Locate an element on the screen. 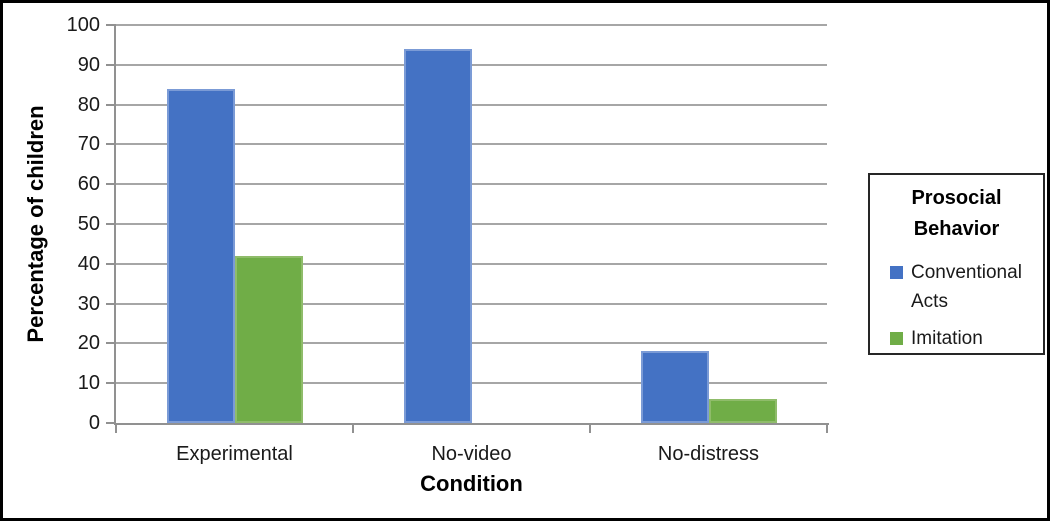 This screenshot has width=1050, height=521. bar-imitation-experimental is located at coordinates (268, 339).